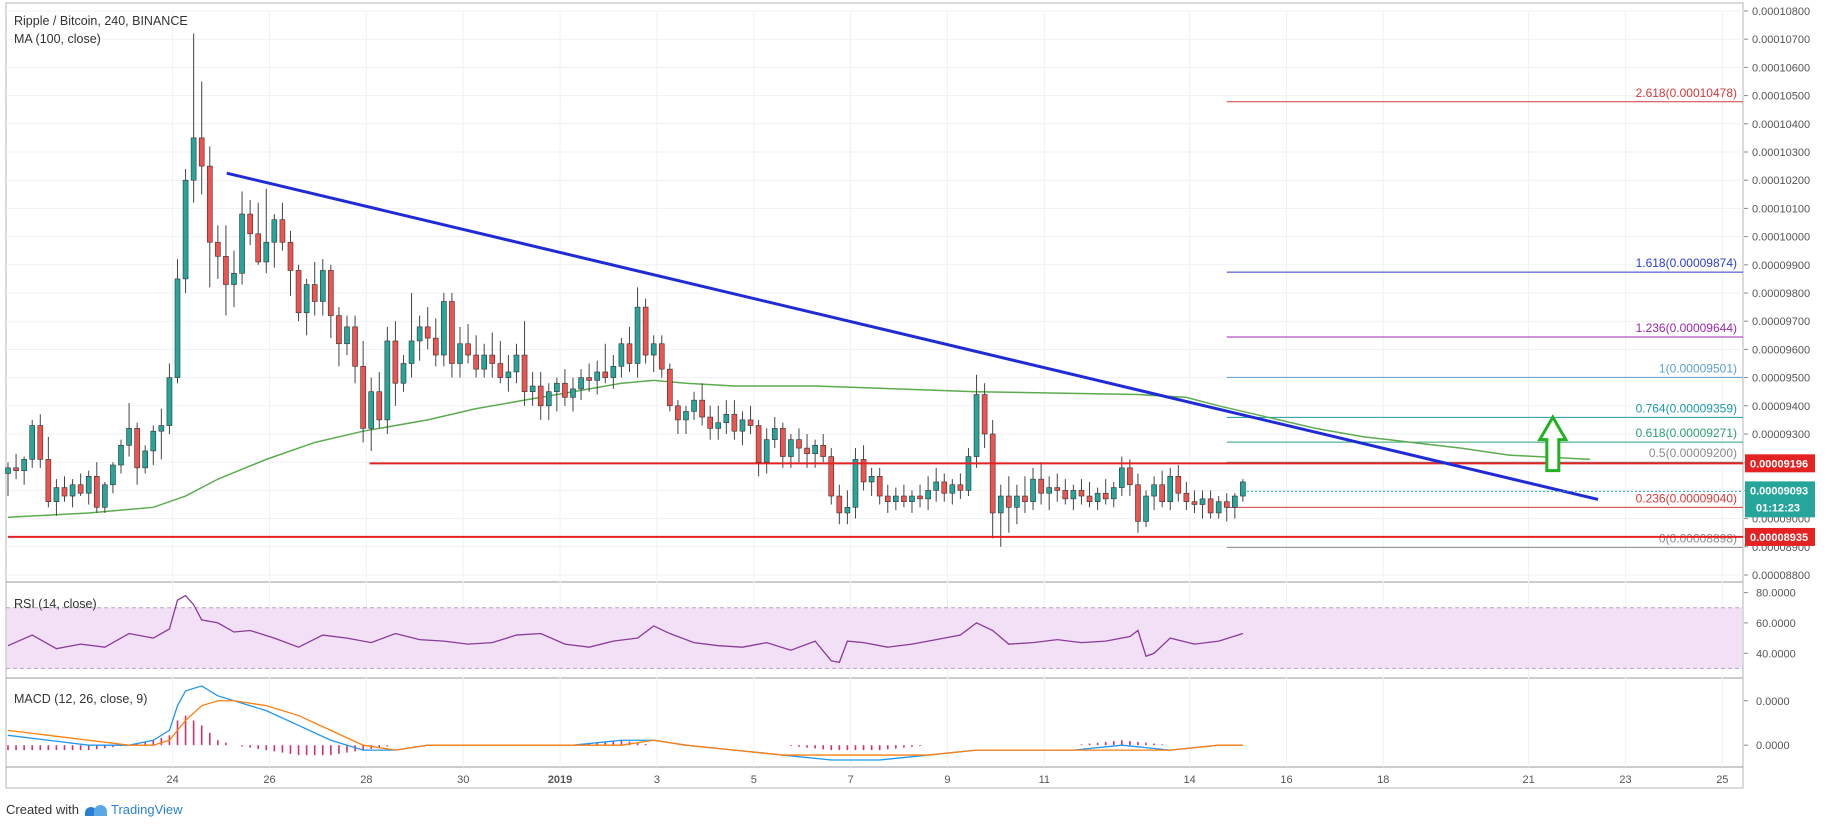 The height and width of the screenshot is (829, 1828). Describe the element at coordinates (146, 809) in the screenshot. I see `tradingview-link: TradingView` at that location.